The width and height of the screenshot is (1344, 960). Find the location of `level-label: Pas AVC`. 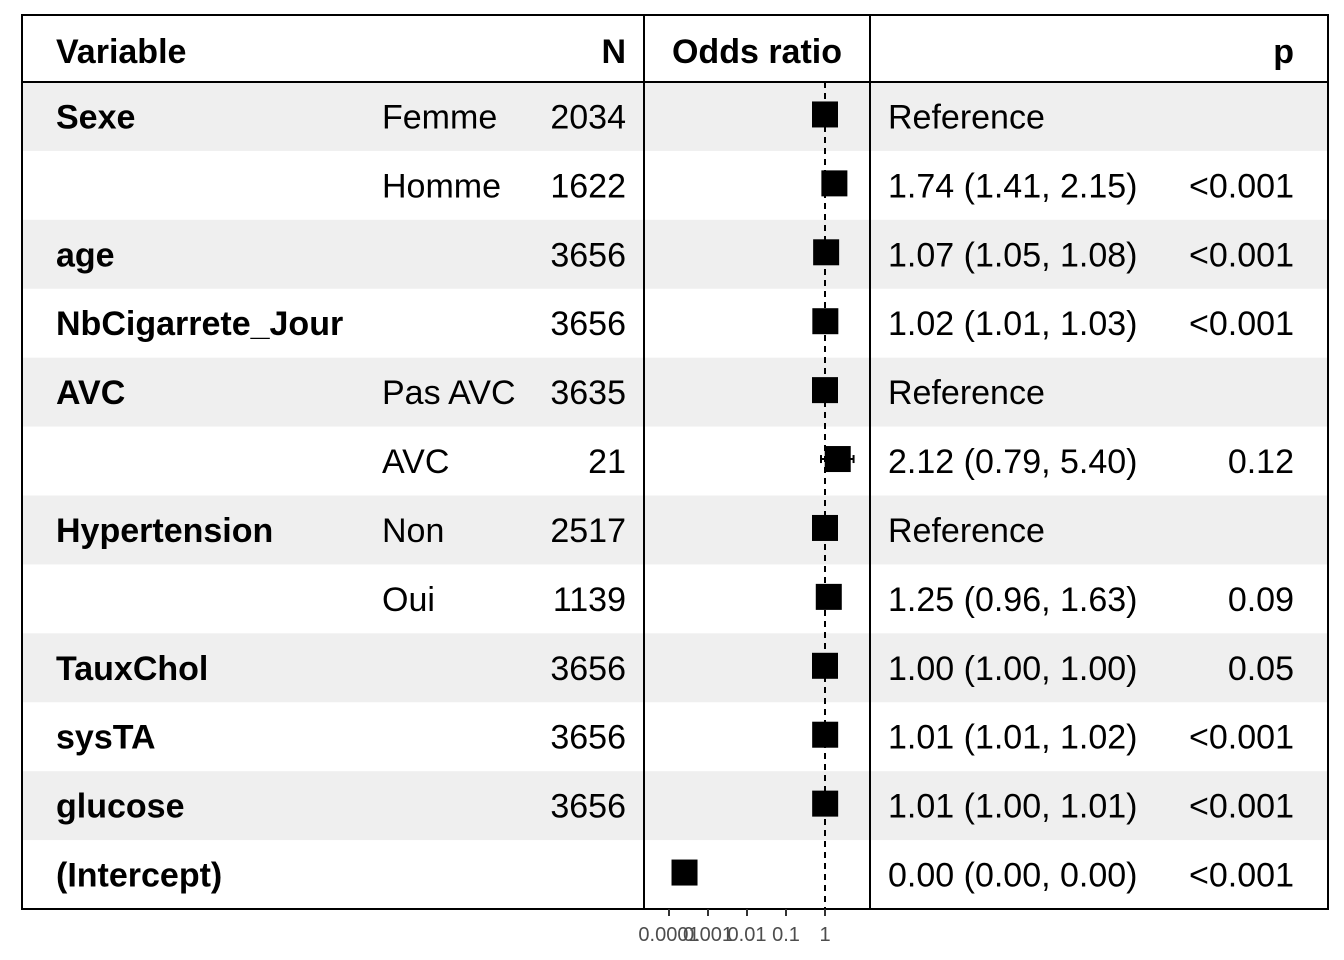

level-label: Pas AVC is located at coordinates (449, 393).